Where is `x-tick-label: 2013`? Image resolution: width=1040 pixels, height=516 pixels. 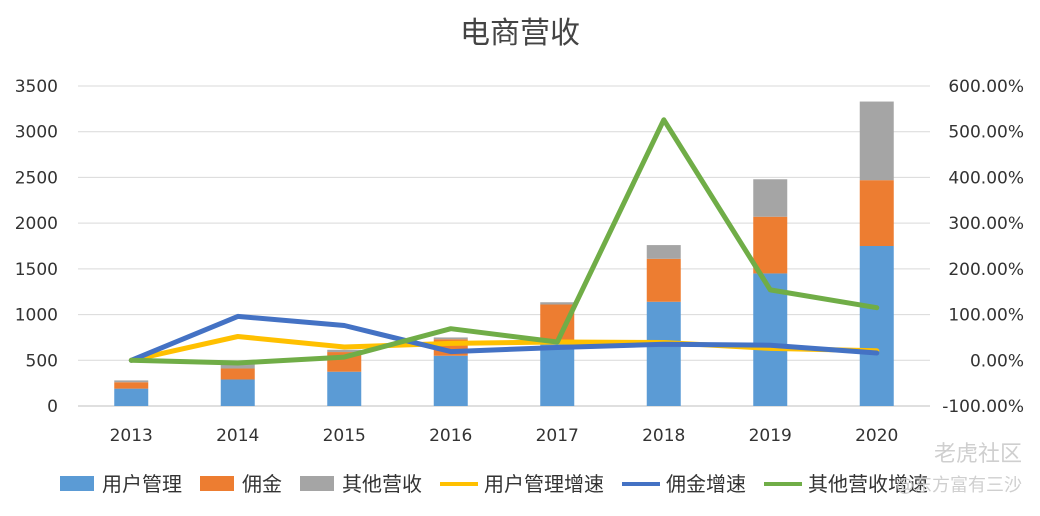
x-tick-label: 2013 is located at coordinates (131, 436).